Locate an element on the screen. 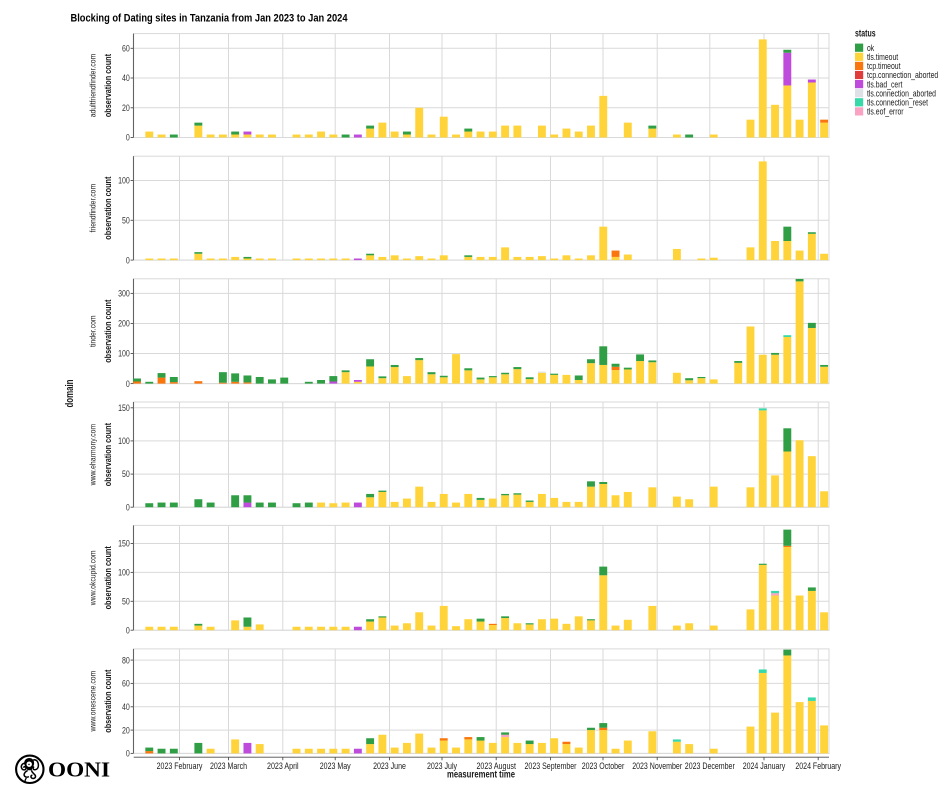 The width and height of the screenshot is (938, 805). svg-text: ok is located at coordinates (870, 48).